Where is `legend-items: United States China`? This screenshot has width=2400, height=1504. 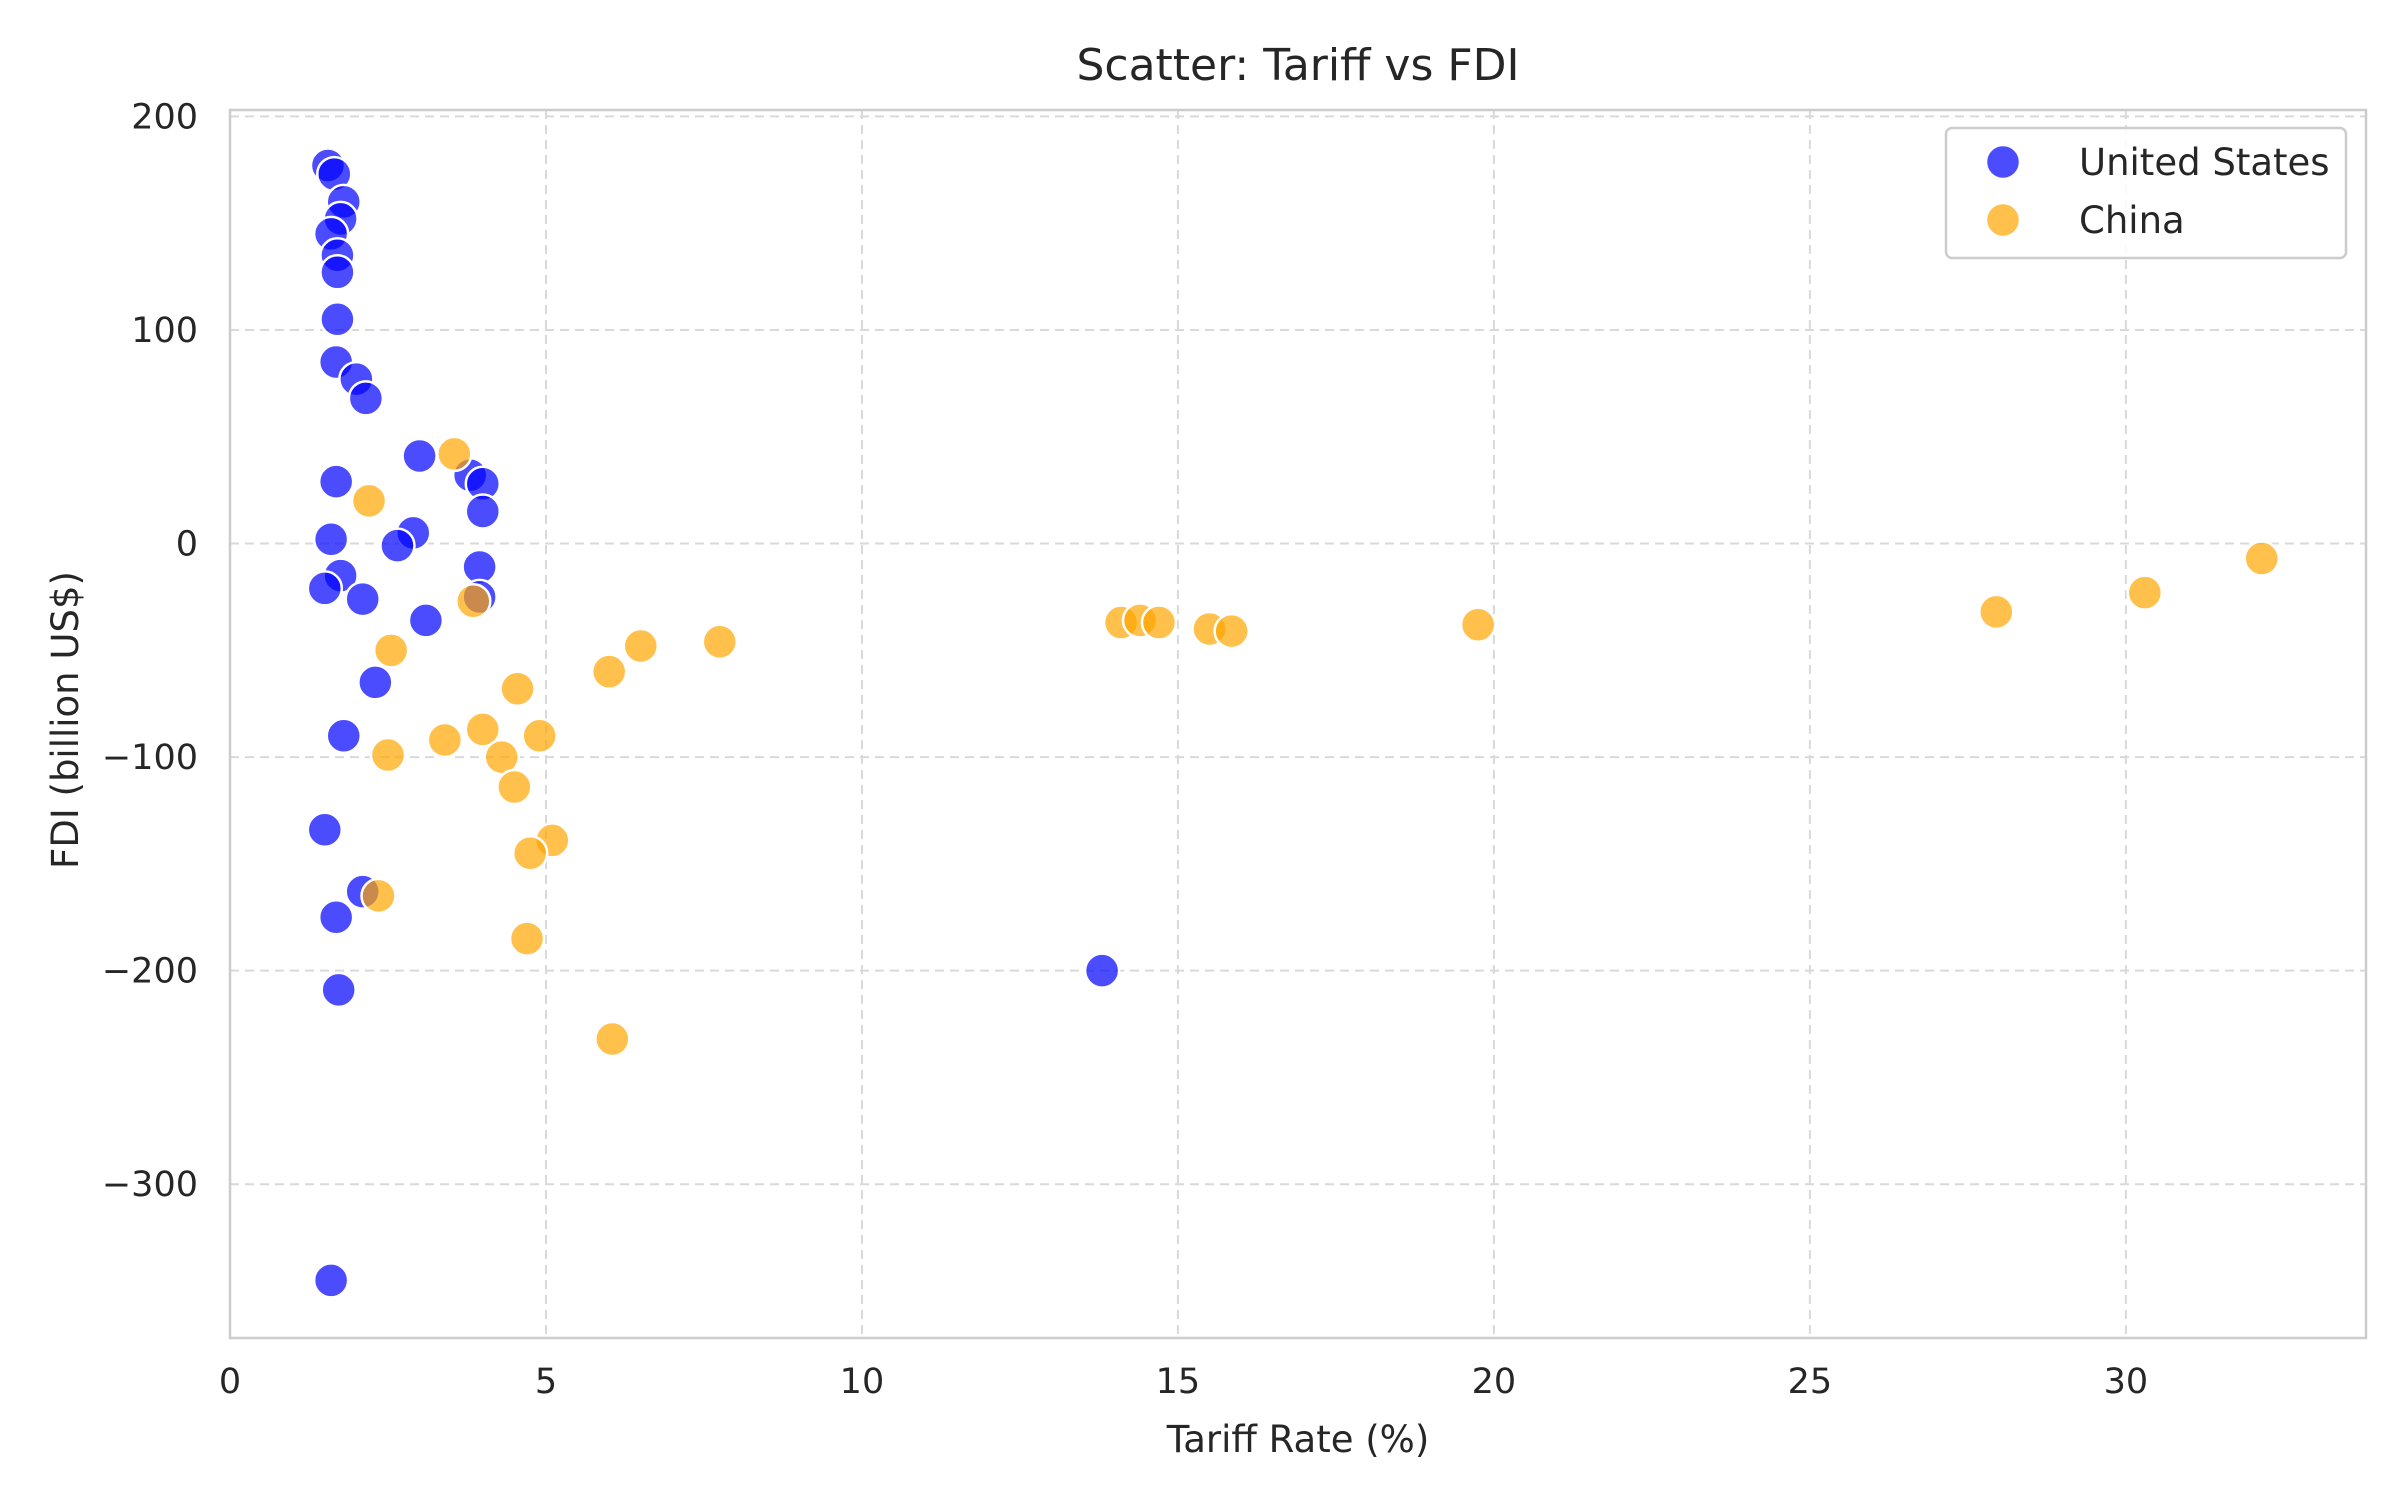
legend-items: United States China is located at coordinates (2157, 191).